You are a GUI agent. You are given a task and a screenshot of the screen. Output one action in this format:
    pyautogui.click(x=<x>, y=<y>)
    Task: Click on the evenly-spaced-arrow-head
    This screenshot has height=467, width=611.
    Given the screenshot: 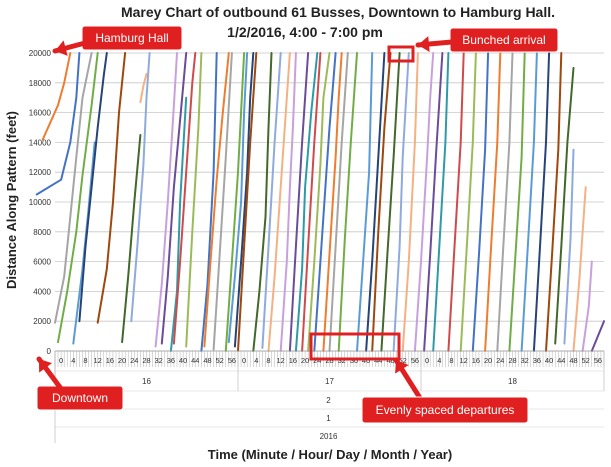 What is the action you would take?
    pyautogui.click(x=402, y=367)
    